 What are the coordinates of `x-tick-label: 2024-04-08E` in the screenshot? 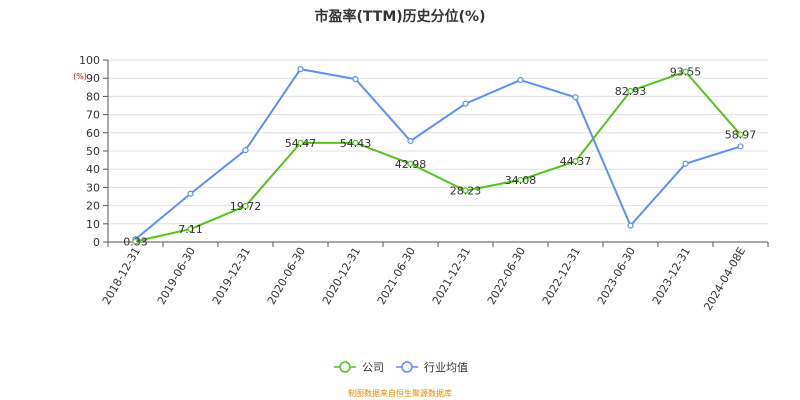 It's located at (724, 279).